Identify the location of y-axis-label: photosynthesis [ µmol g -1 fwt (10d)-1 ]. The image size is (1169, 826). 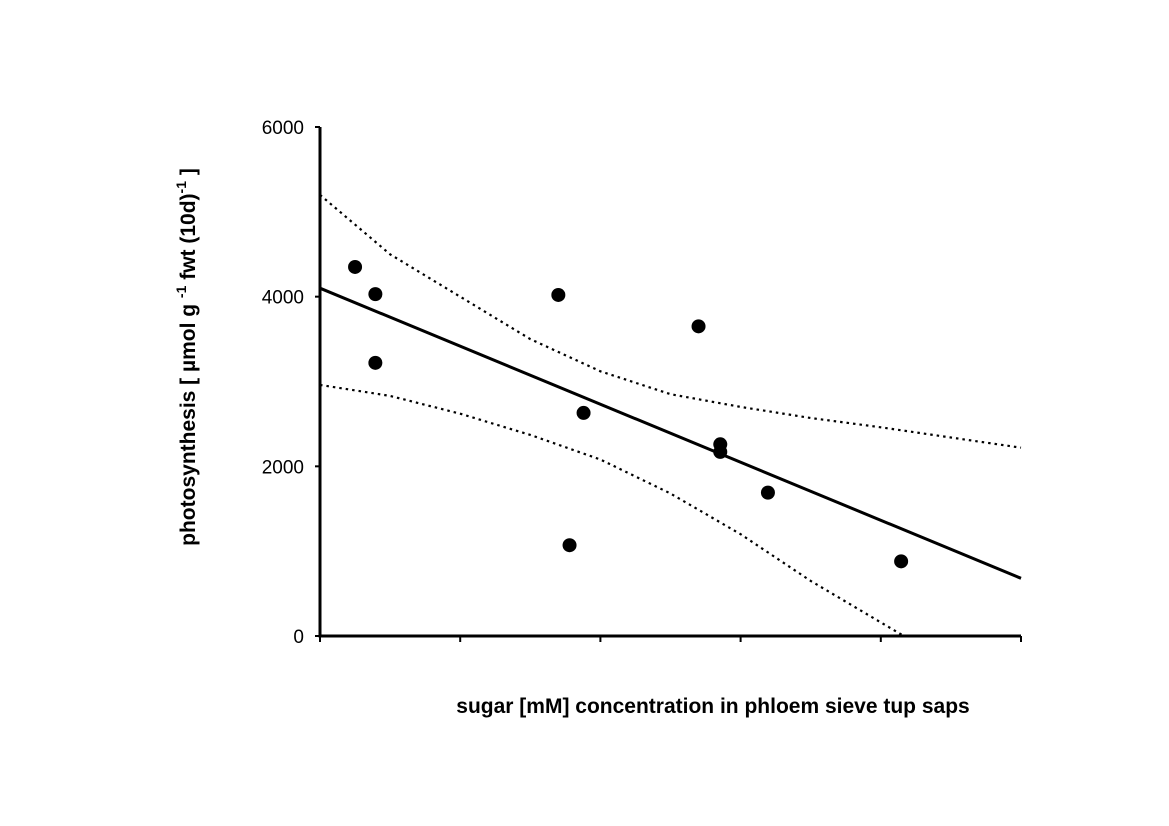
(186, 357).